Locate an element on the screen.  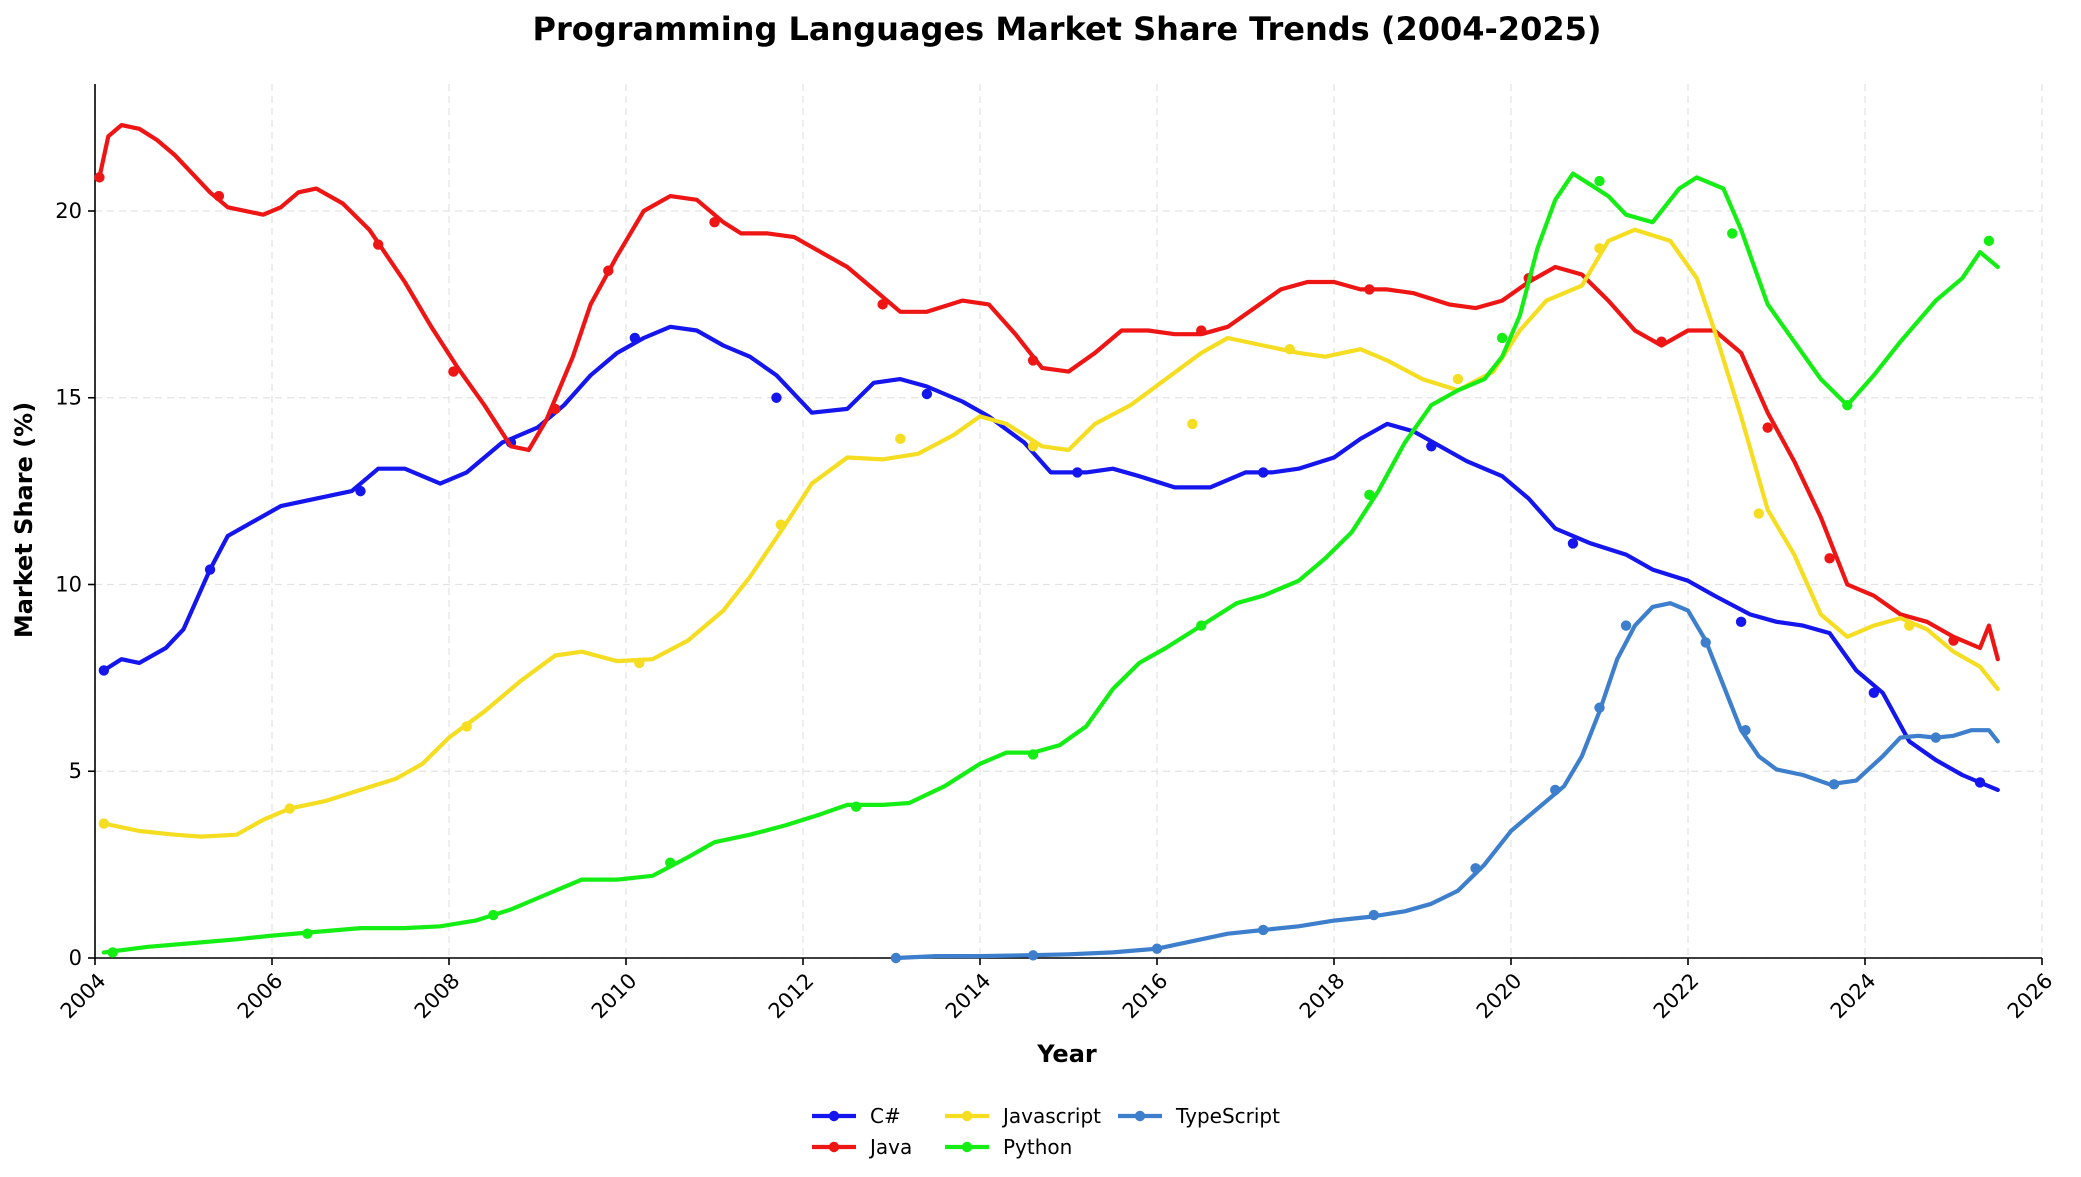
legend-item-typescript: TypeScript is located at coordinates (1199, 1116).